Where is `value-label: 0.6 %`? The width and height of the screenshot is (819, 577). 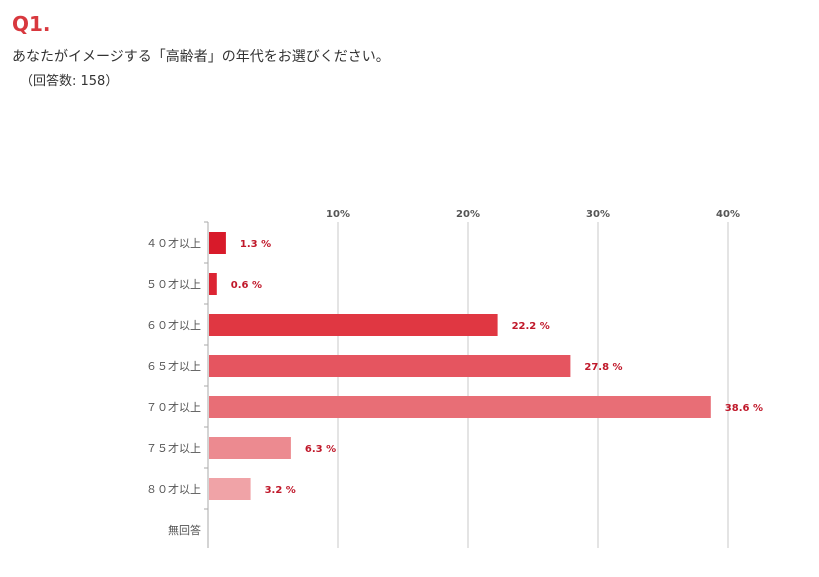
value-label: 0.6 % is located at coordinates (246, 285).